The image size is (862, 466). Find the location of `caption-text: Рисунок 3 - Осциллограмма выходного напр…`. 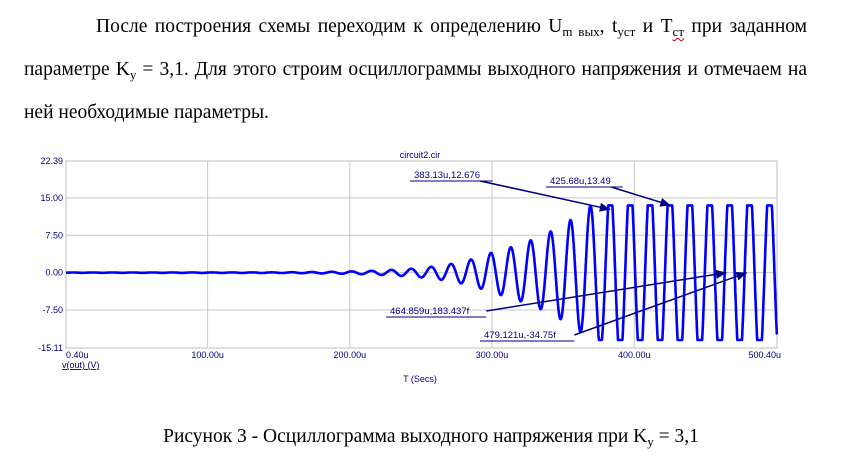

caption-text: Рисунок 3 - Осциллограмма выходного напр… is located at coordinates (405, 436).